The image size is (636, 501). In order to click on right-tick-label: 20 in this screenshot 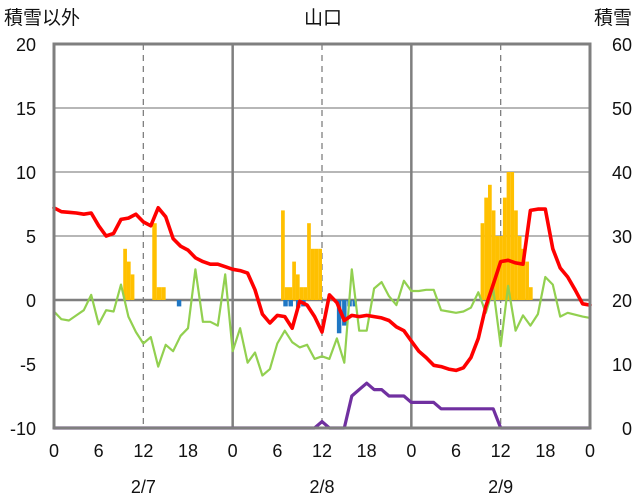, I will do `click(622, 301)`.